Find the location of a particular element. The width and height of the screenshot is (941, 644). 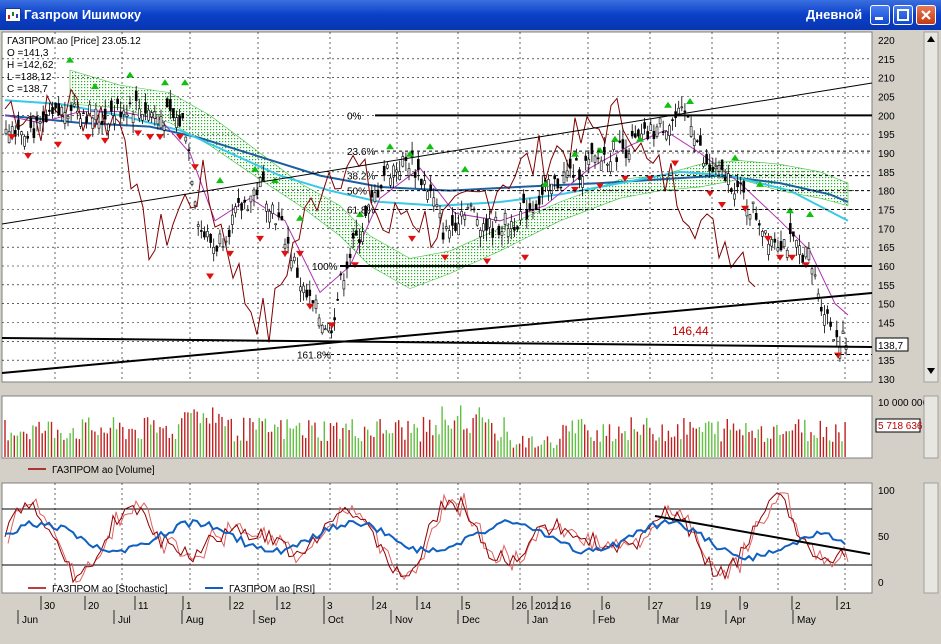

day-label: 30 is located at coordinates (50, 606).